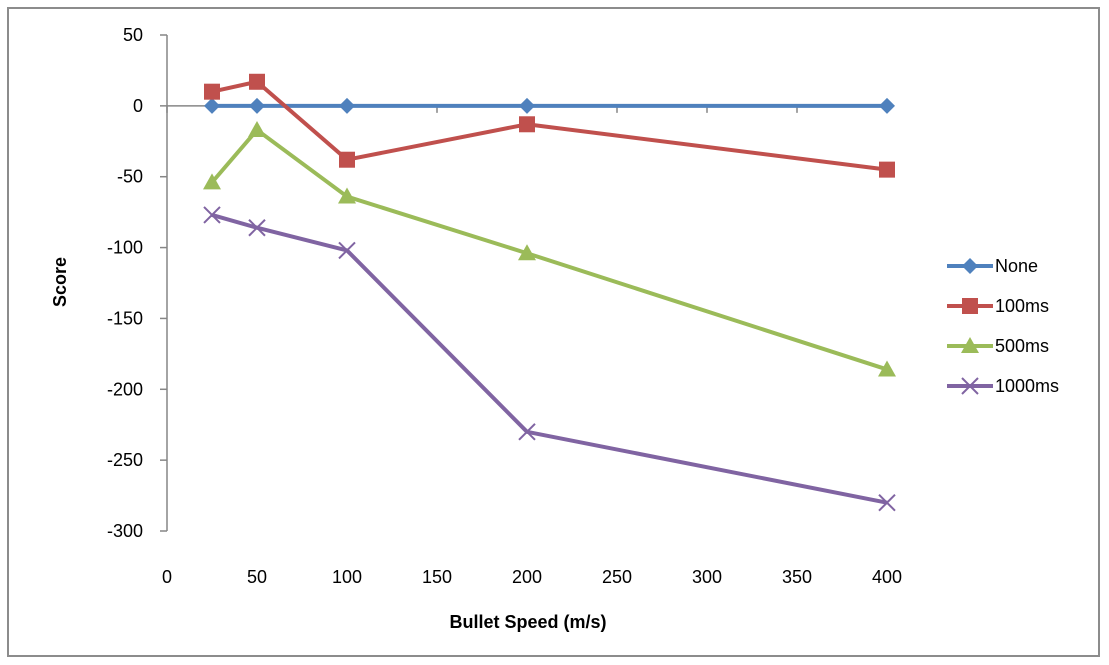  Describe the element at coordinates (1003, 326) in the screenshot. I see `legend: None 100ms 500ms 1000ms` at that location.